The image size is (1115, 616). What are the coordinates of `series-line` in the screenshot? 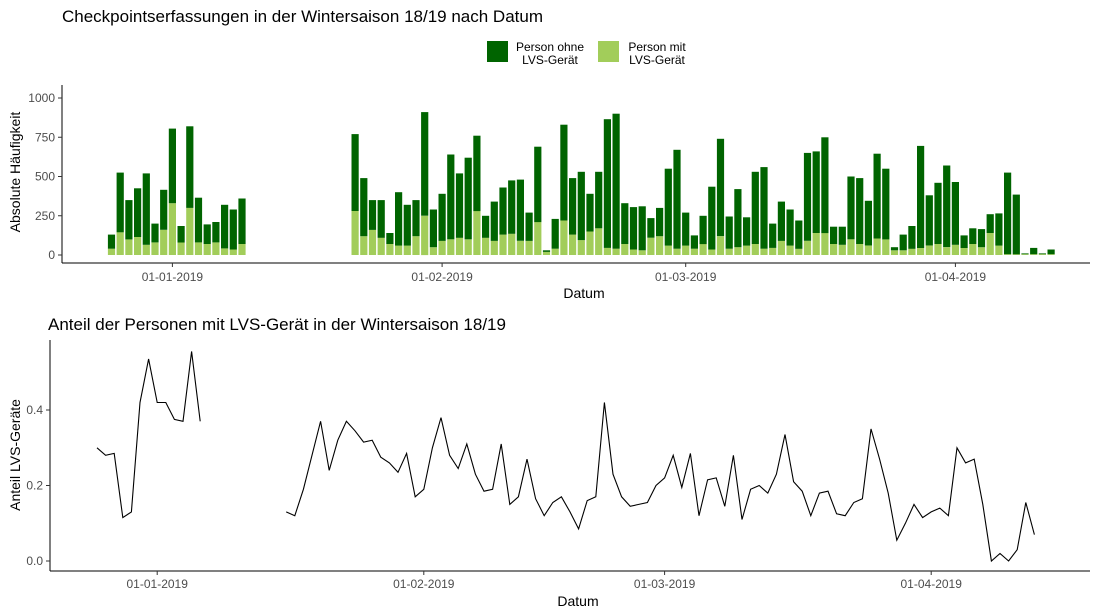 It's located at (148, 435).